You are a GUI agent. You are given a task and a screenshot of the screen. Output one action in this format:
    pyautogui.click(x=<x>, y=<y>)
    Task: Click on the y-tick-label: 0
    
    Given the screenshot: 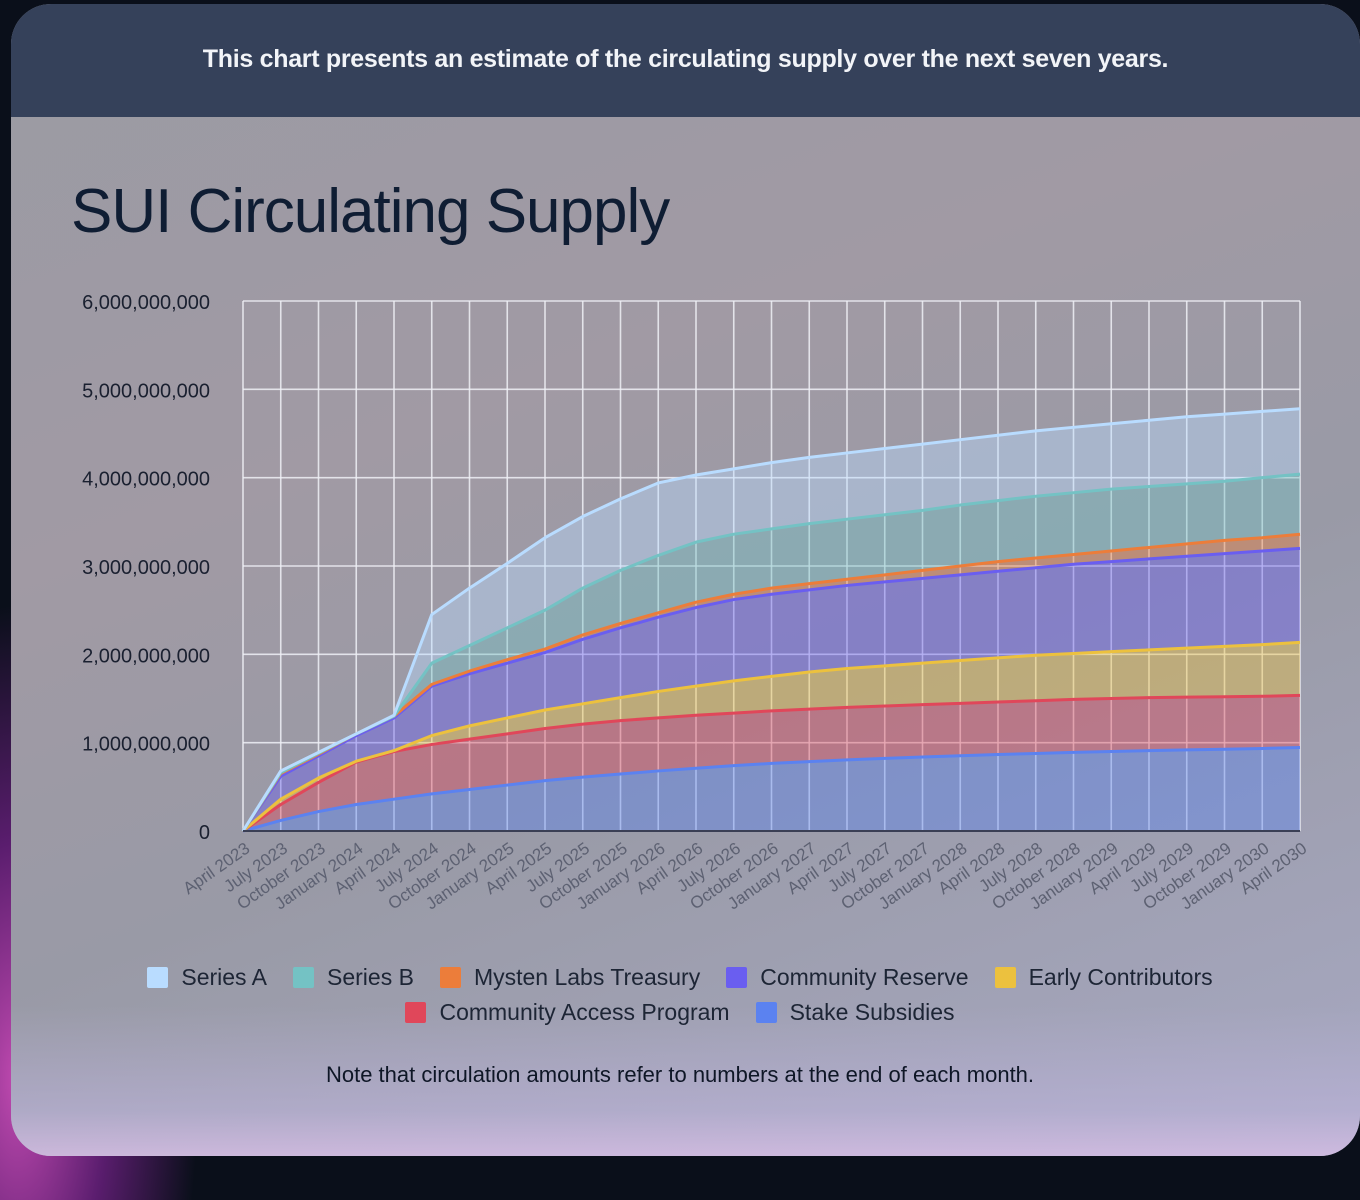 What is the action you would take?
    pyautogui.click(x=204, y=833)
    